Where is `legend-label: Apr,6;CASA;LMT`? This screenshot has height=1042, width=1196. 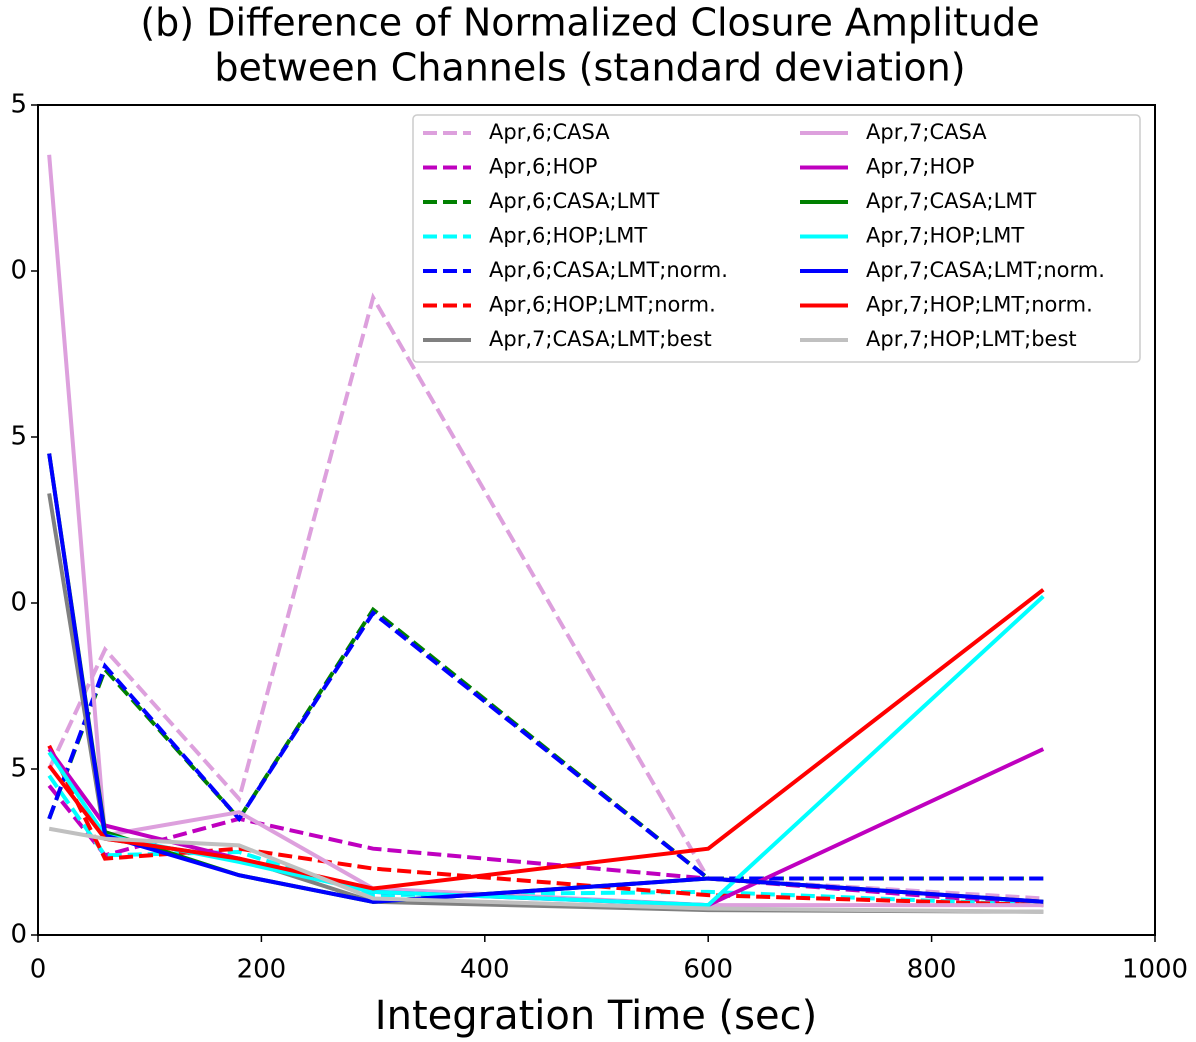
legend-label: Apr,6;CASA;LMT is located at coordinates (574, 201).